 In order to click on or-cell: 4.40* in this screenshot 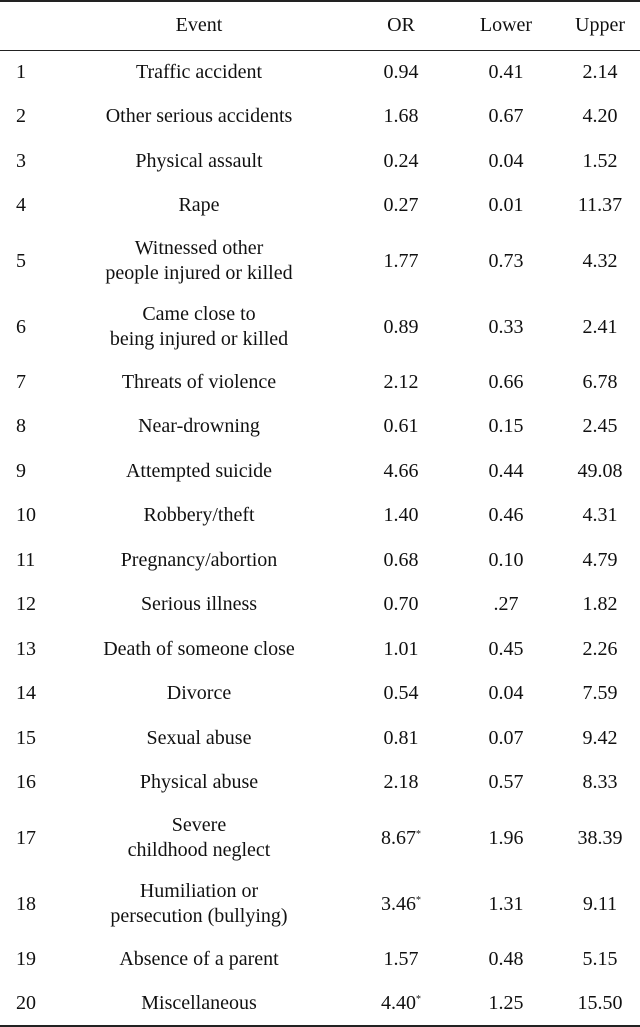, I will do `click(401, 1004)`.